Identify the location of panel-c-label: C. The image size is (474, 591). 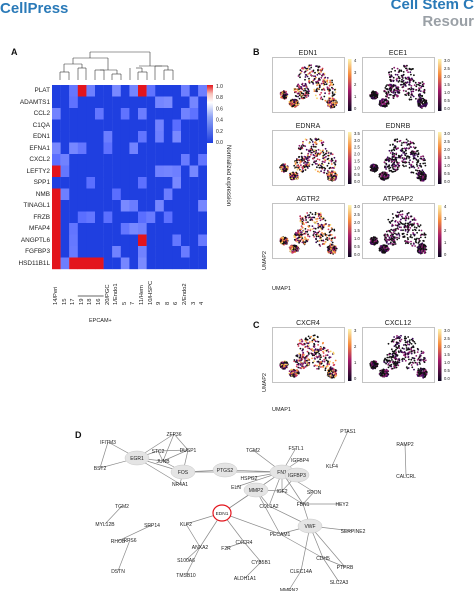
(256, 325).